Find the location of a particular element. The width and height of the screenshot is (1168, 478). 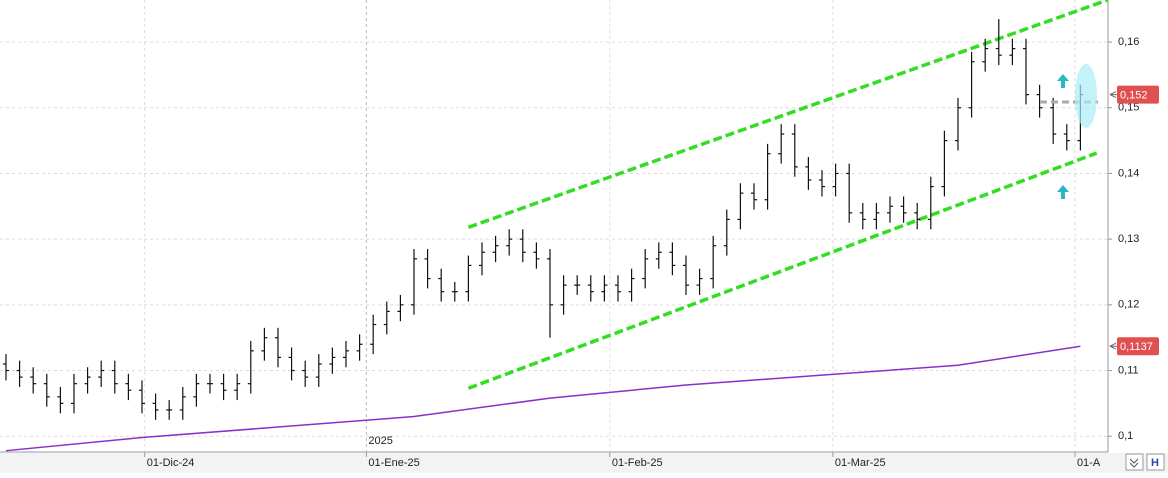

save-icon: H is located at coordinates (1155, 463).